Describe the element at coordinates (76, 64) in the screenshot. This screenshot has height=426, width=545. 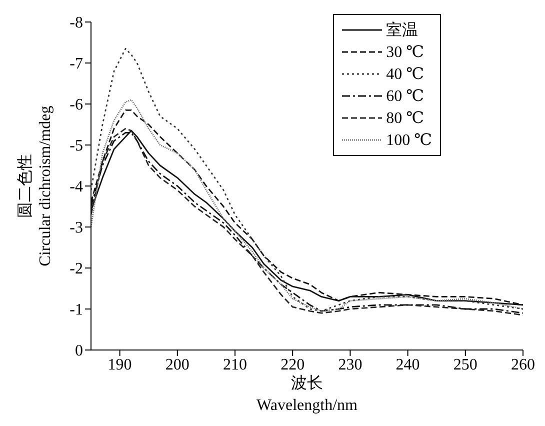
I see `y-tick-label: -7` at that location.